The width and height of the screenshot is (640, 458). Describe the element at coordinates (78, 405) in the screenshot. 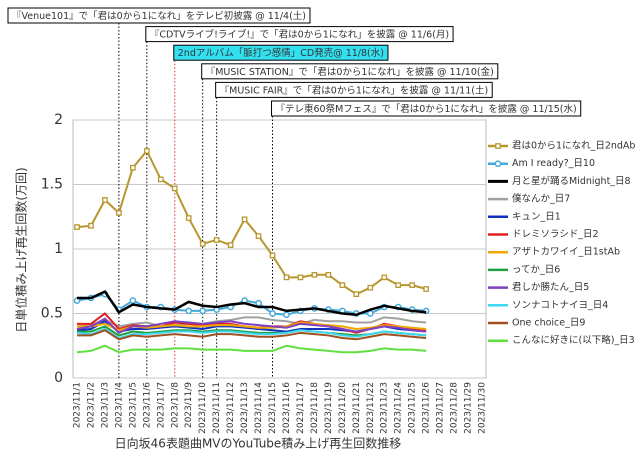

I see `x-tick-label: 2023/11/1` at that location.